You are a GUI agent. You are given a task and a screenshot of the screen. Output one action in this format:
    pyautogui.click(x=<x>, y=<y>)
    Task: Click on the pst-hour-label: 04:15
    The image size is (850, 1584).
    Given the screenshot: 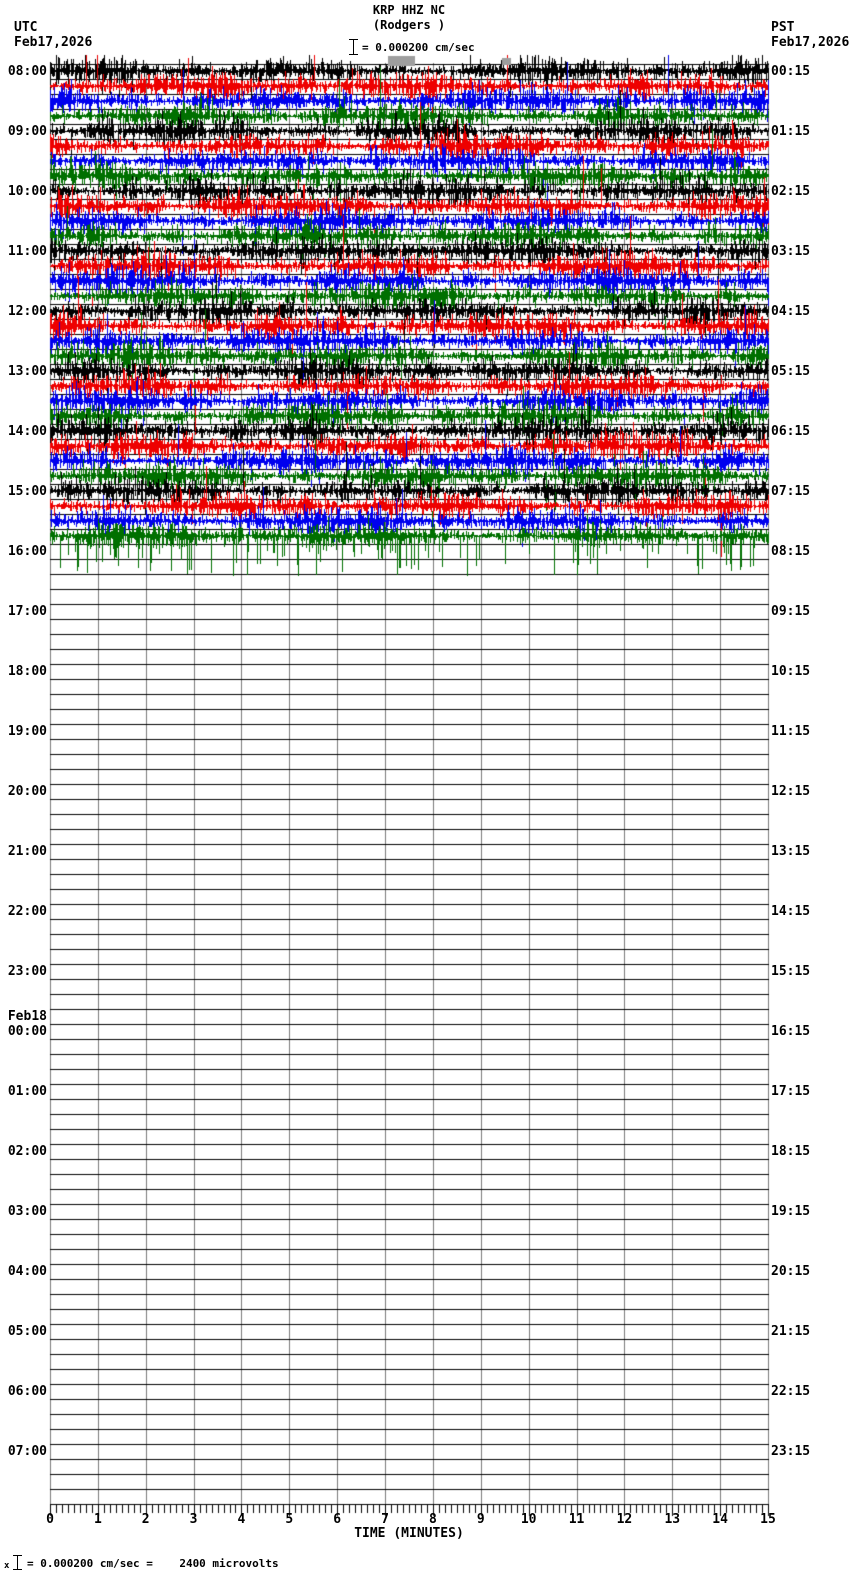 What is the action you would take?
    pyautogui.click(x=791, y=311)
    